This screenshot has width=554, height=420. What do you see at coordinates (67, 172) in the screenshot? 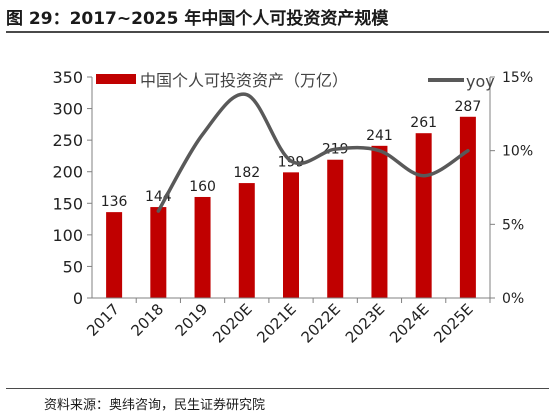
I see `left-tick-label: 200` at bounding box center [67, 172].